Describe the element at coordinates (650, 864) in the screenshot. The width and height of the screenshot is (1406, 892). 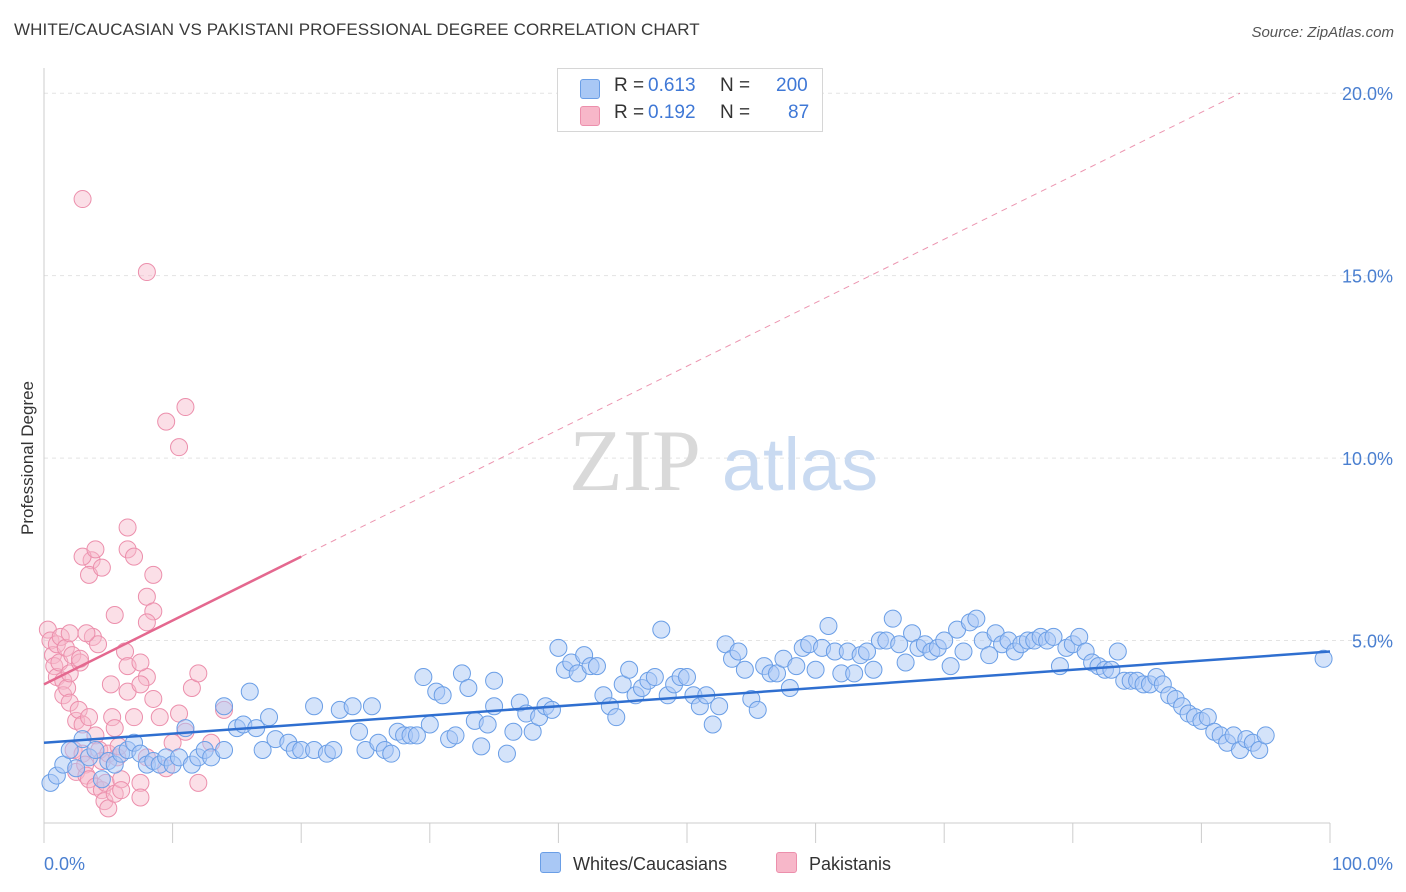
I see `legend-label-whites: Whites/Caucasians` at that location.